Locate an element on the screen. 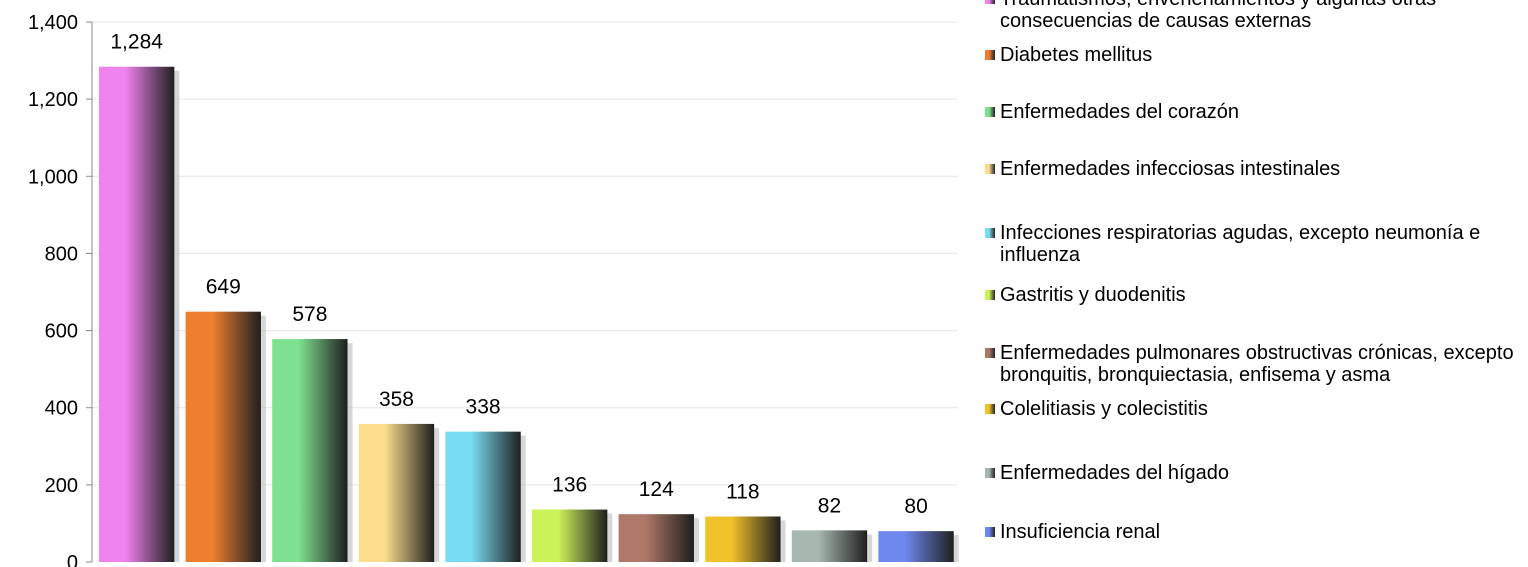 The height and width of the screenshot is (567, 1528). legend-item: Insuficiencia renal is located at coordinates (1255, 532).